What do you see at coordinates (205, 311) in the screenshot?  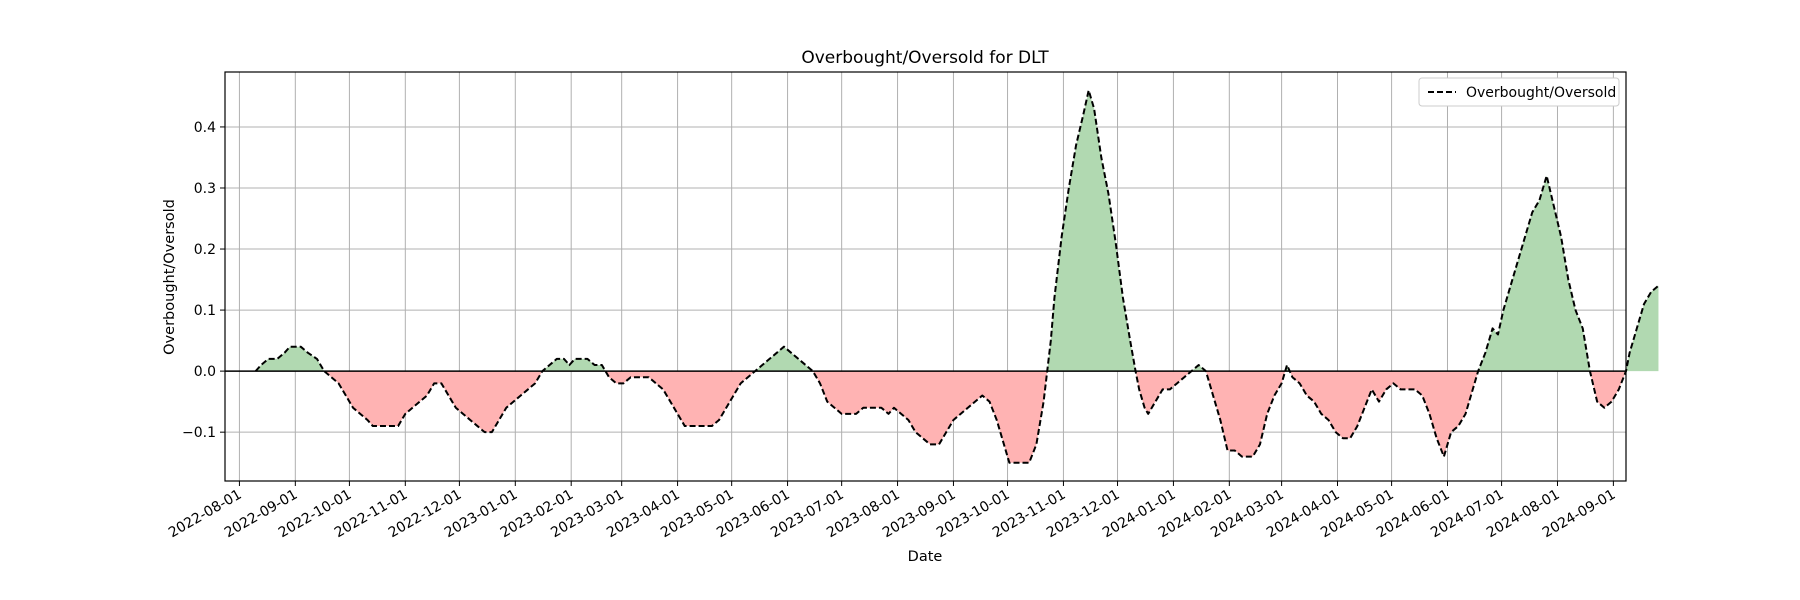 I see `y-tick-label: 0.1` at bounding box center [205, 311].